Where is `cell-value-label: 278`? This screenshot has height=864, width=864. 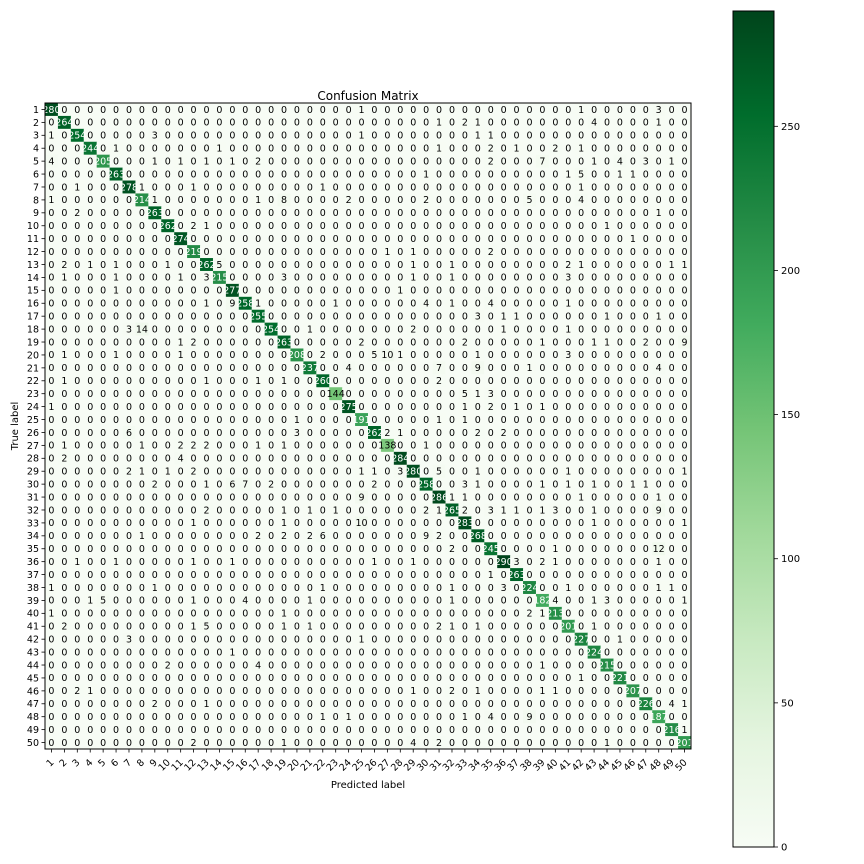
cell-value-label: 278 is located at coordinates (129, 187).